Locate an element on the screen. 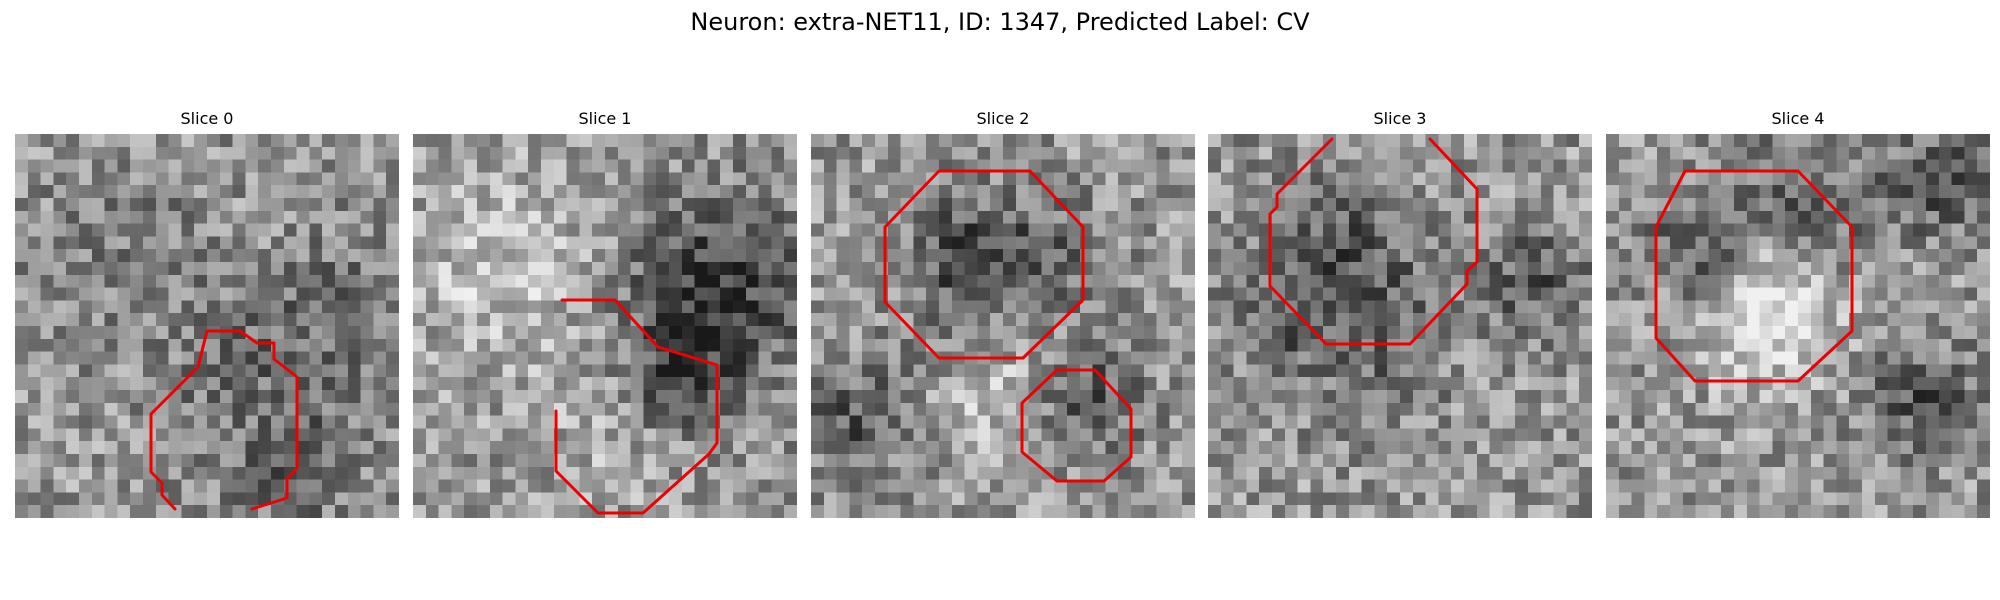 This screenshot has height=600, width=2000. slice-title: Slice 4 is located at coordinates (1798, 118).